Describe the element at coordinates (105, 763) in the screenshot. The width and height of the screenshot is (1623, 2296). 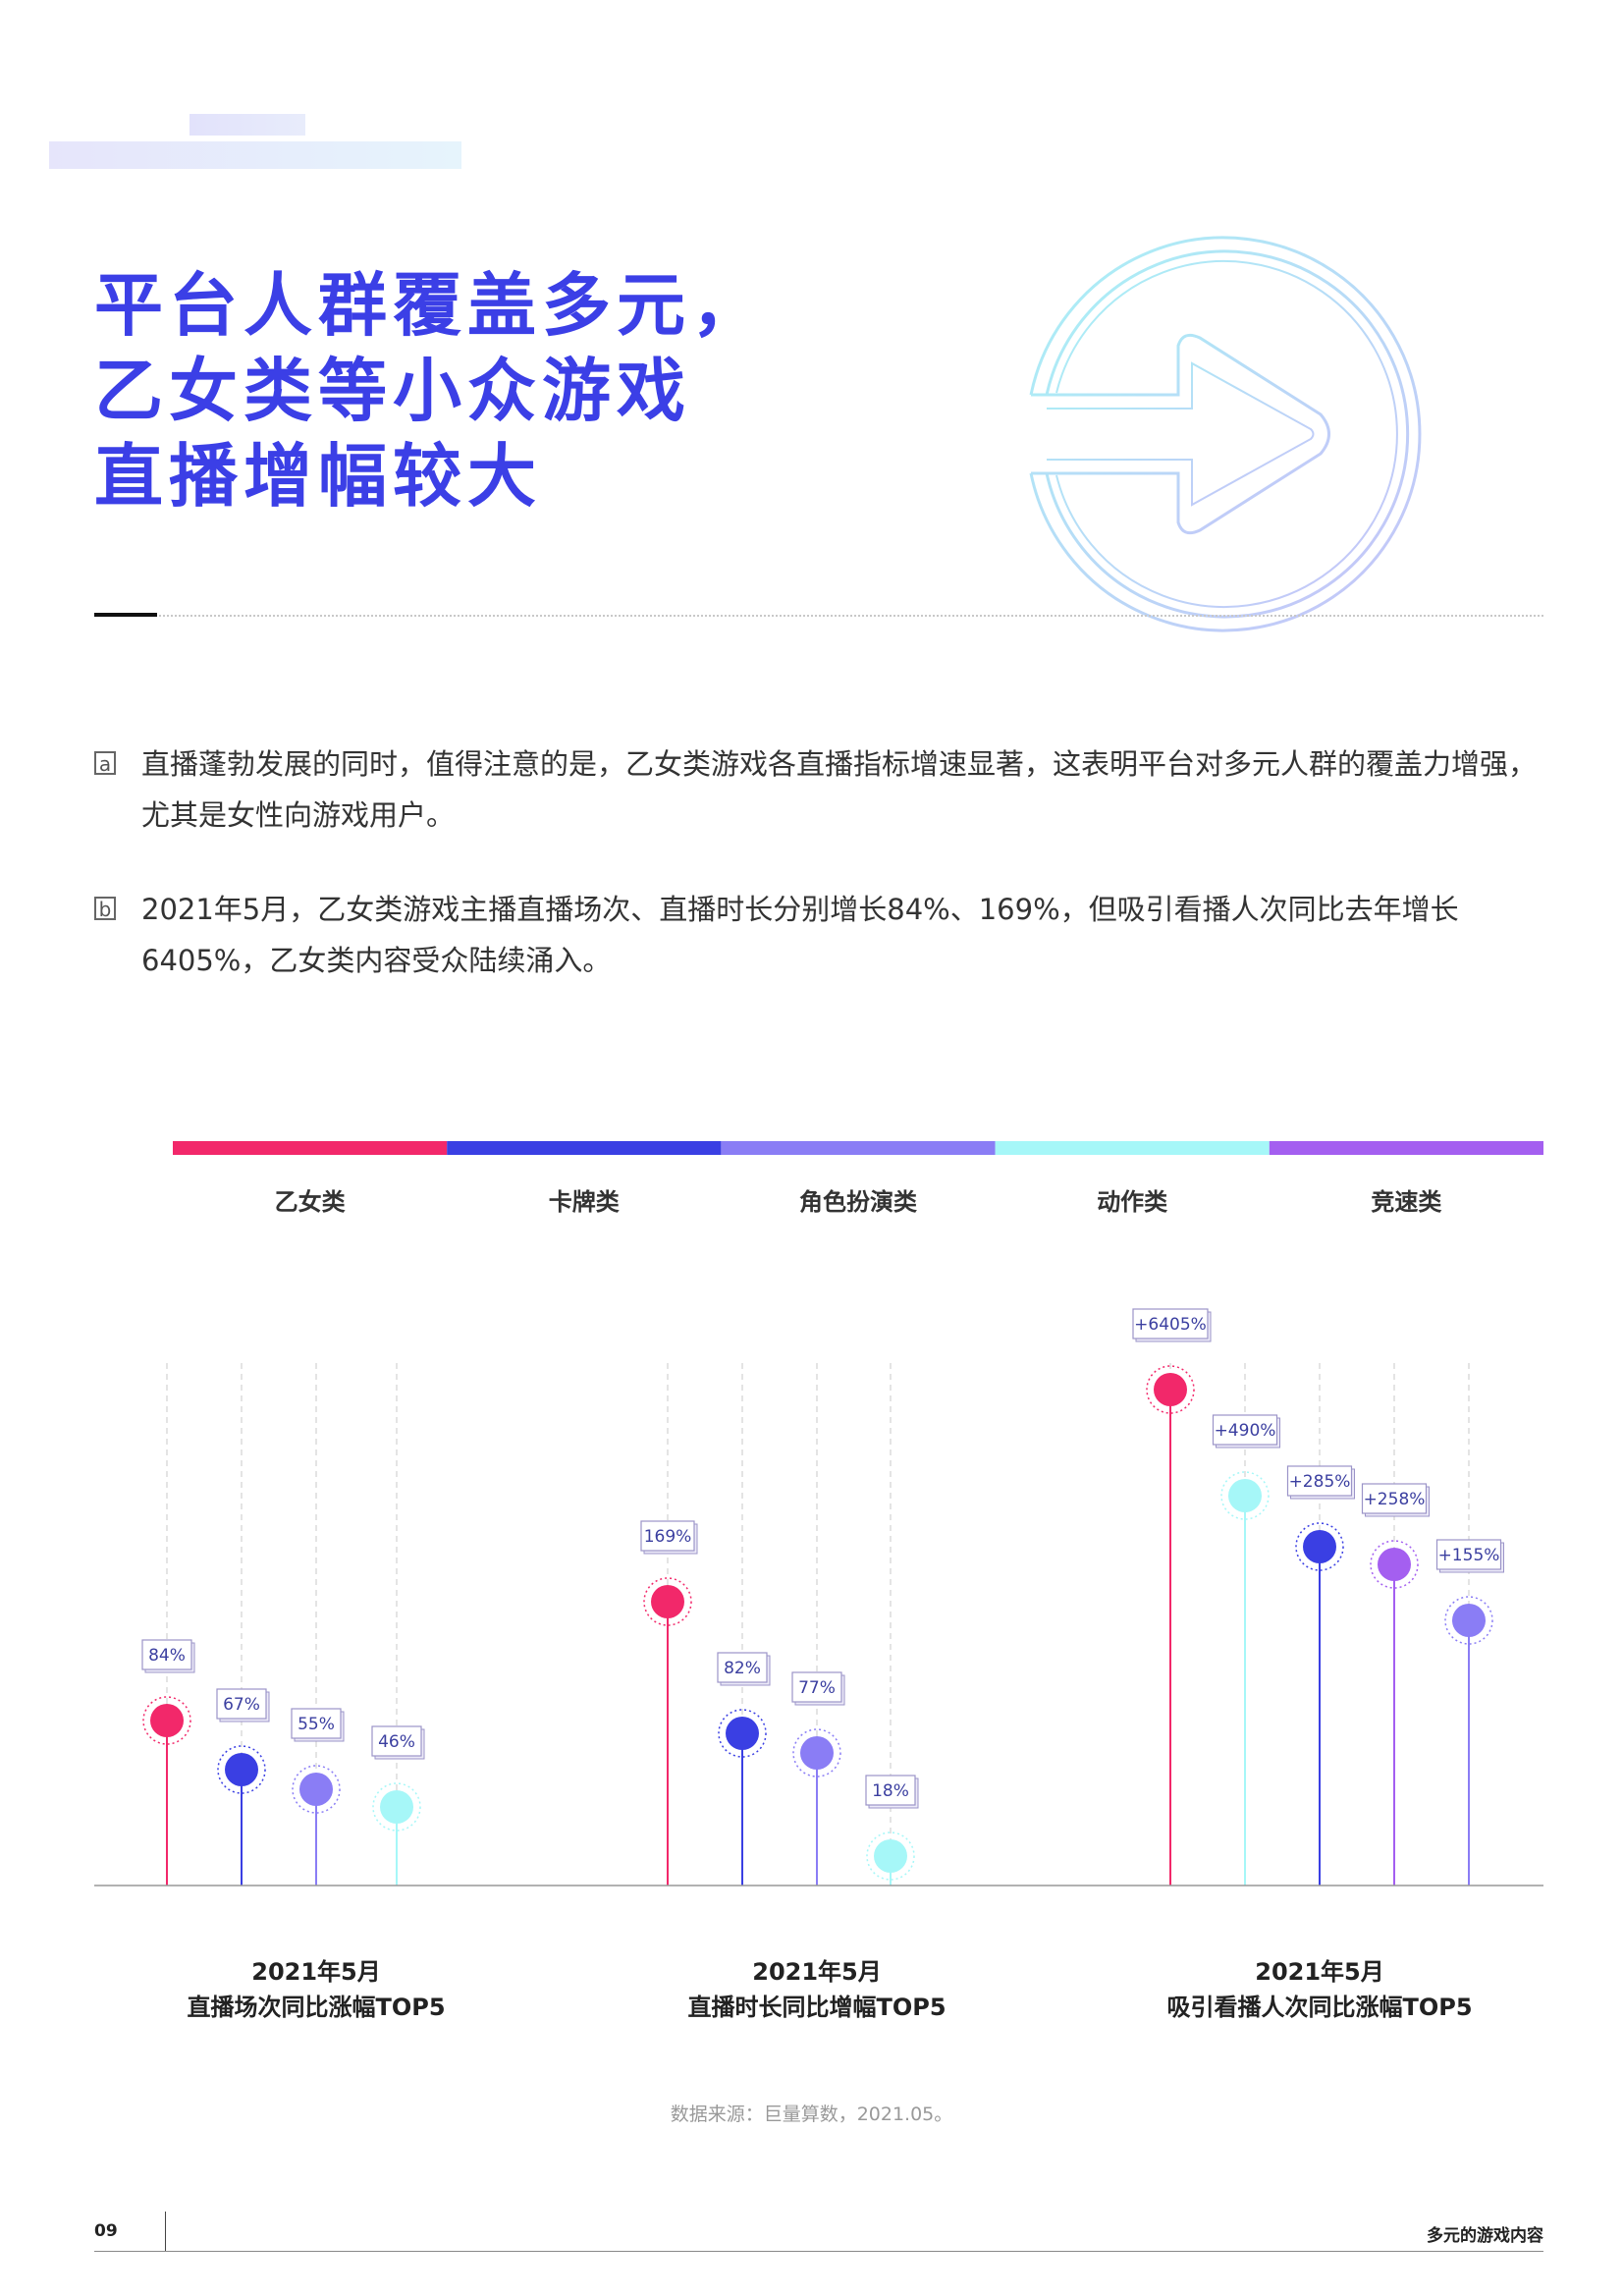
I see `marker-a: a` at that location.